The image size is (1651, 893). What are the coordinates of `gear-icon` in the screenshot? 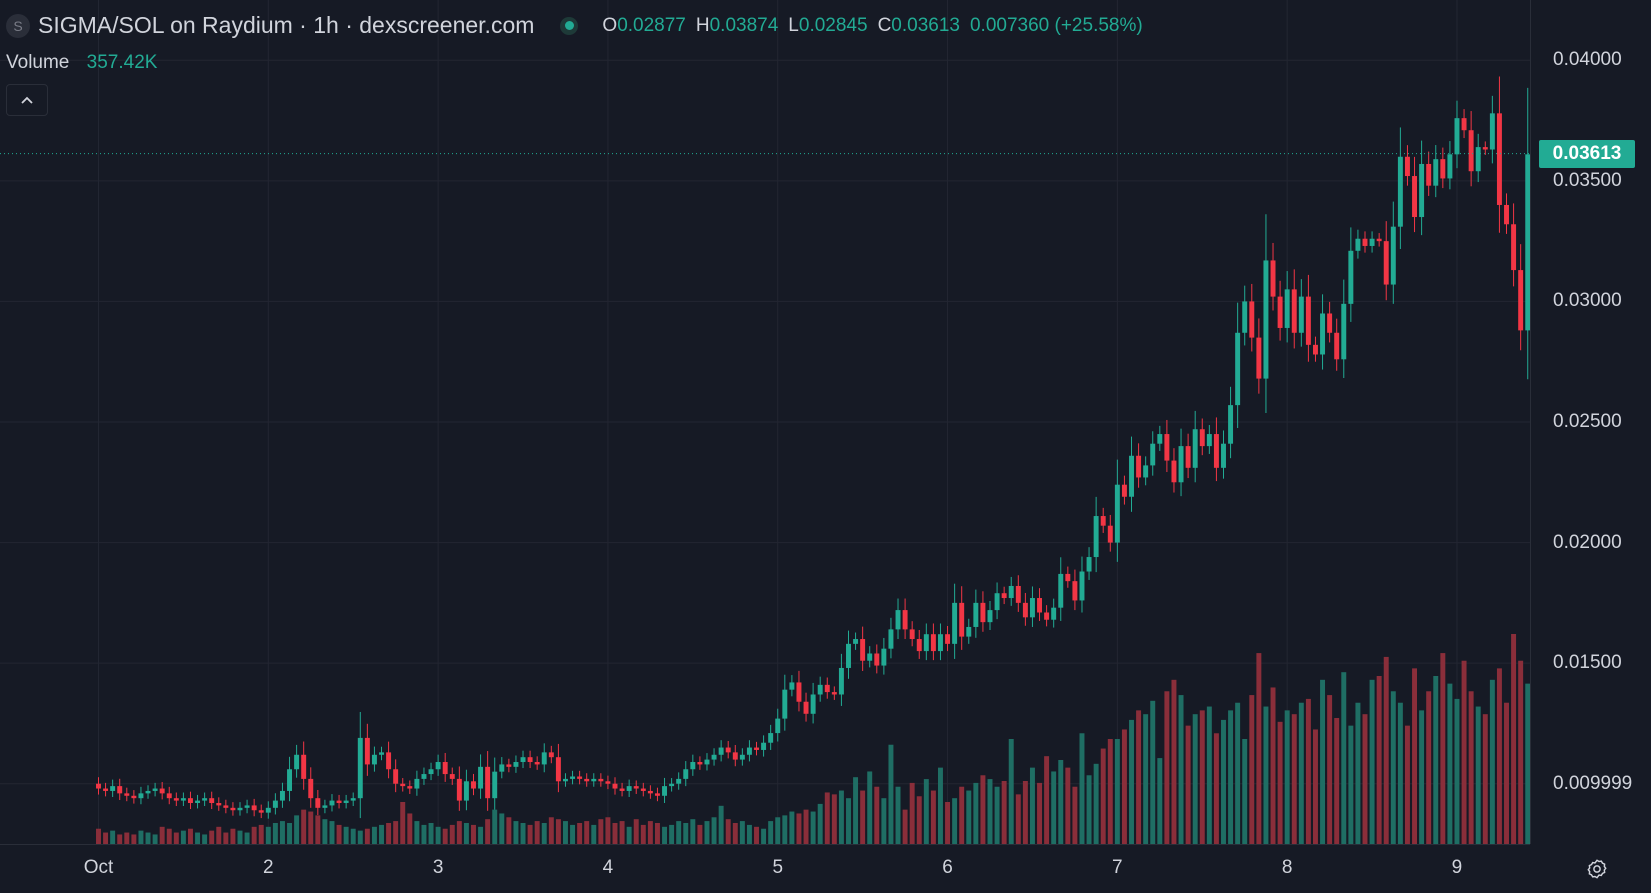 It's located at (1597, 869).